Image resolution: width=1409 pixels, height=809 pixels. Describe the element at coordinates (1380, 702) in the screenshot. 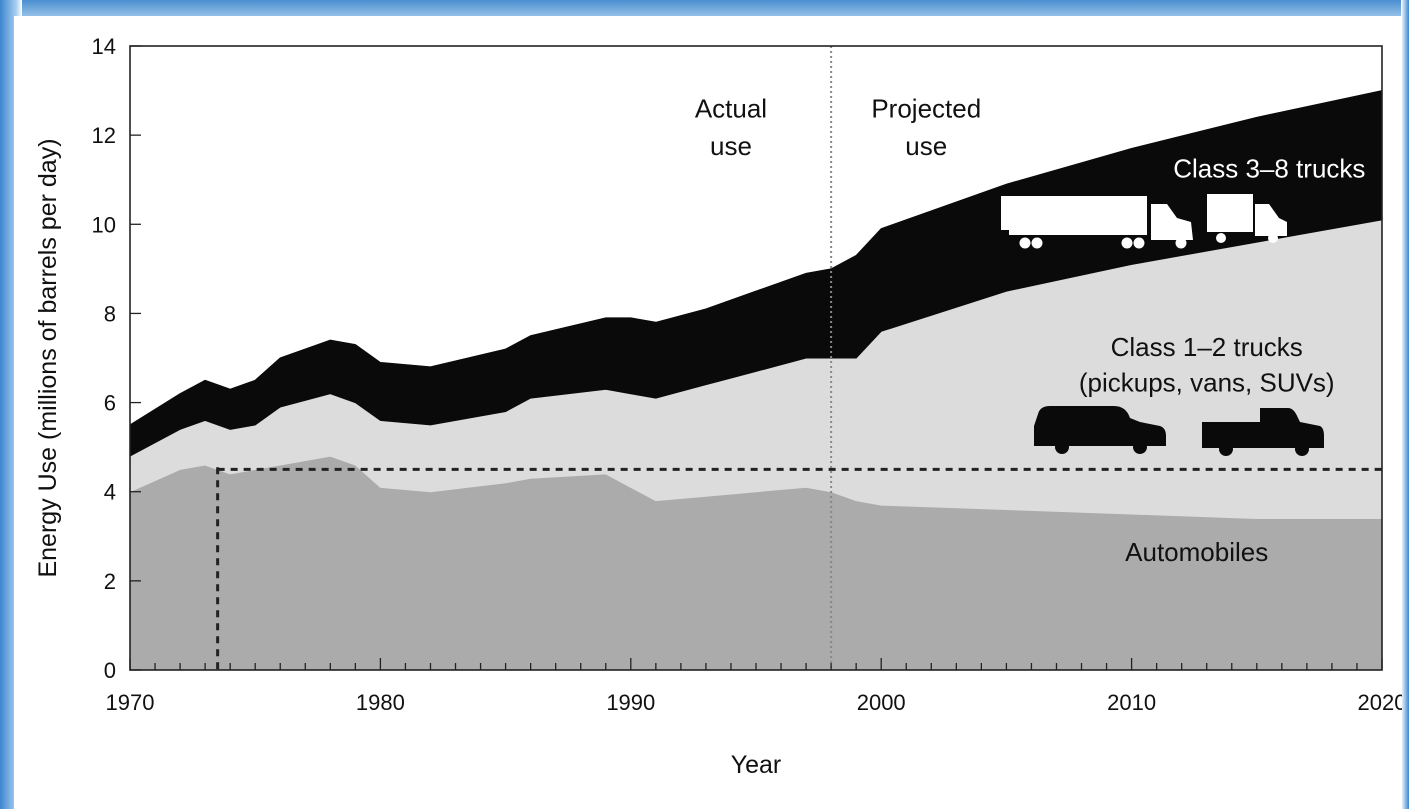

I see `x-tick-label: 2020` at that location.